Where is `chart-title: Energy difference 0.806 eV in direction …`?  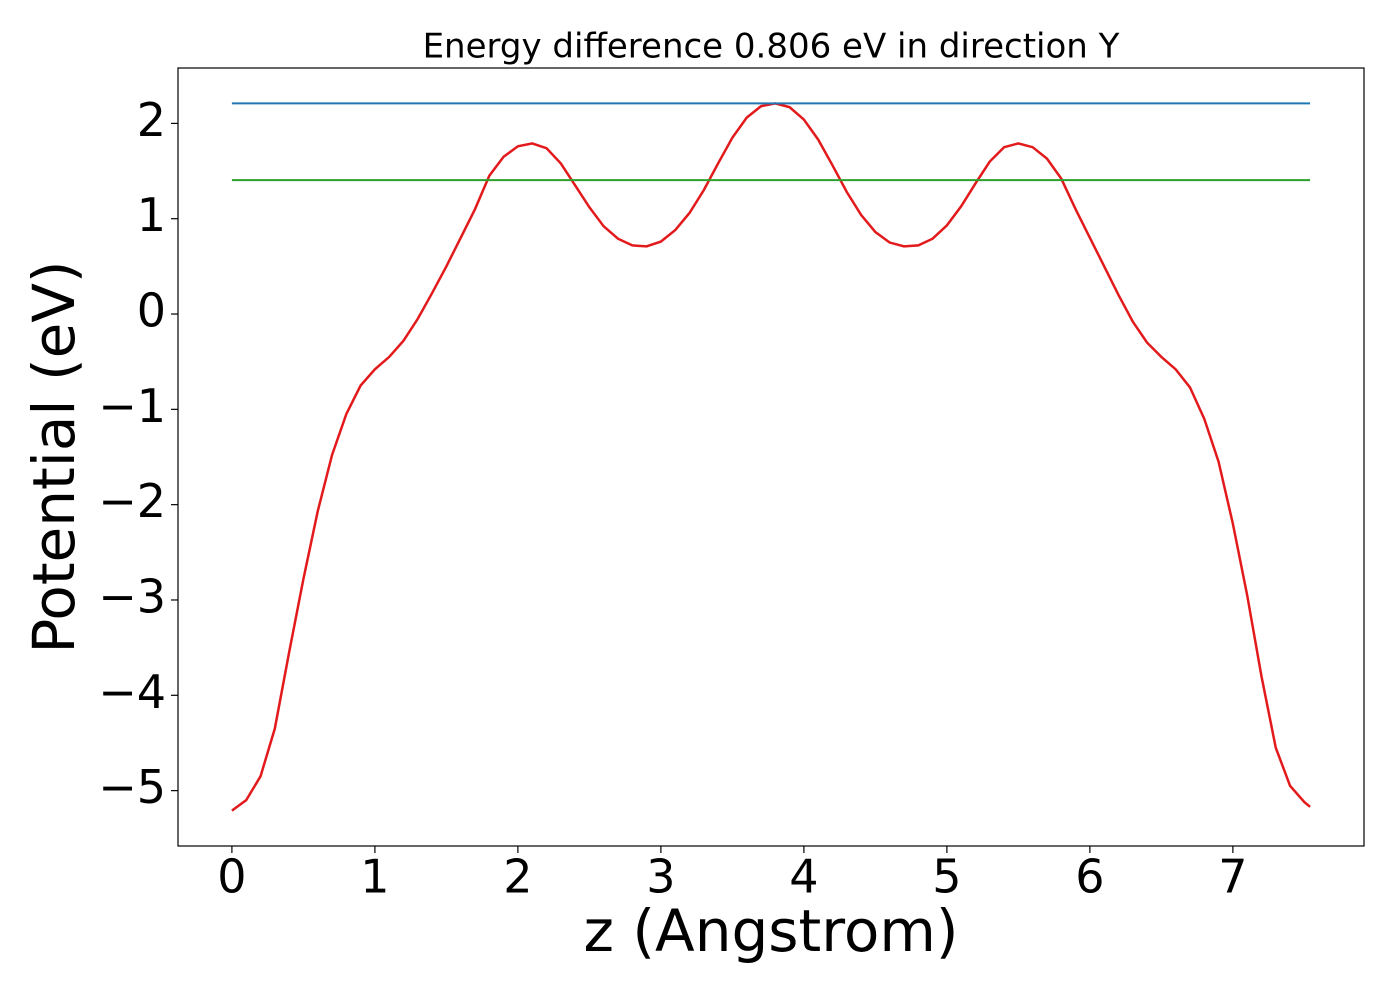
chart-title: Energy difference 0.806 eV in direction … is located at coordinates (771, 47).